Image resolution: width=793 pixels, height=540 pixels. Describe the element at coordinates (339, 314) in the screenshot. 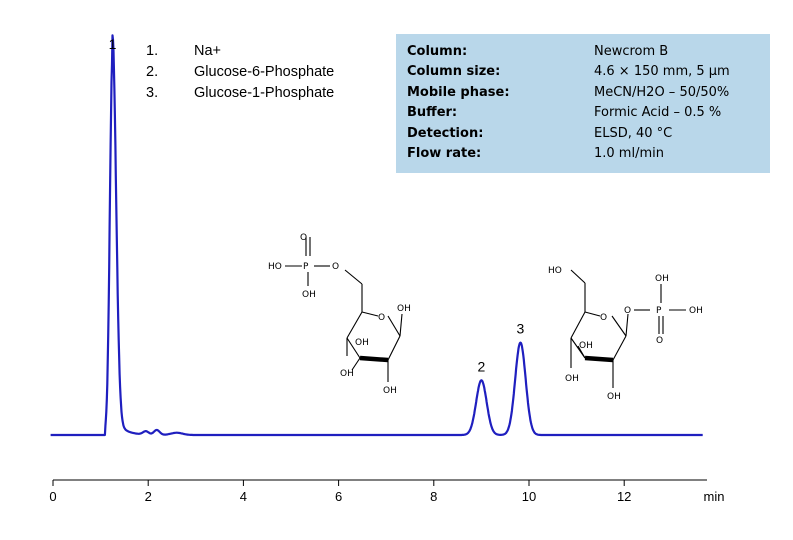

I see `glucose-6-phosphate-structure: O HO P O OH O OH OH OH OH` at that location.